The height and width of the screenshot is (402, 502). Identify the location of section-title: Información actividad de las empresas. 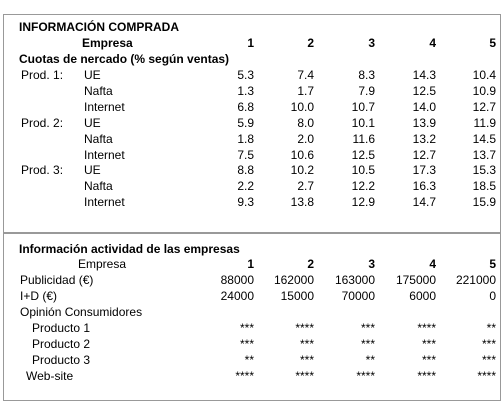
(129, 249).